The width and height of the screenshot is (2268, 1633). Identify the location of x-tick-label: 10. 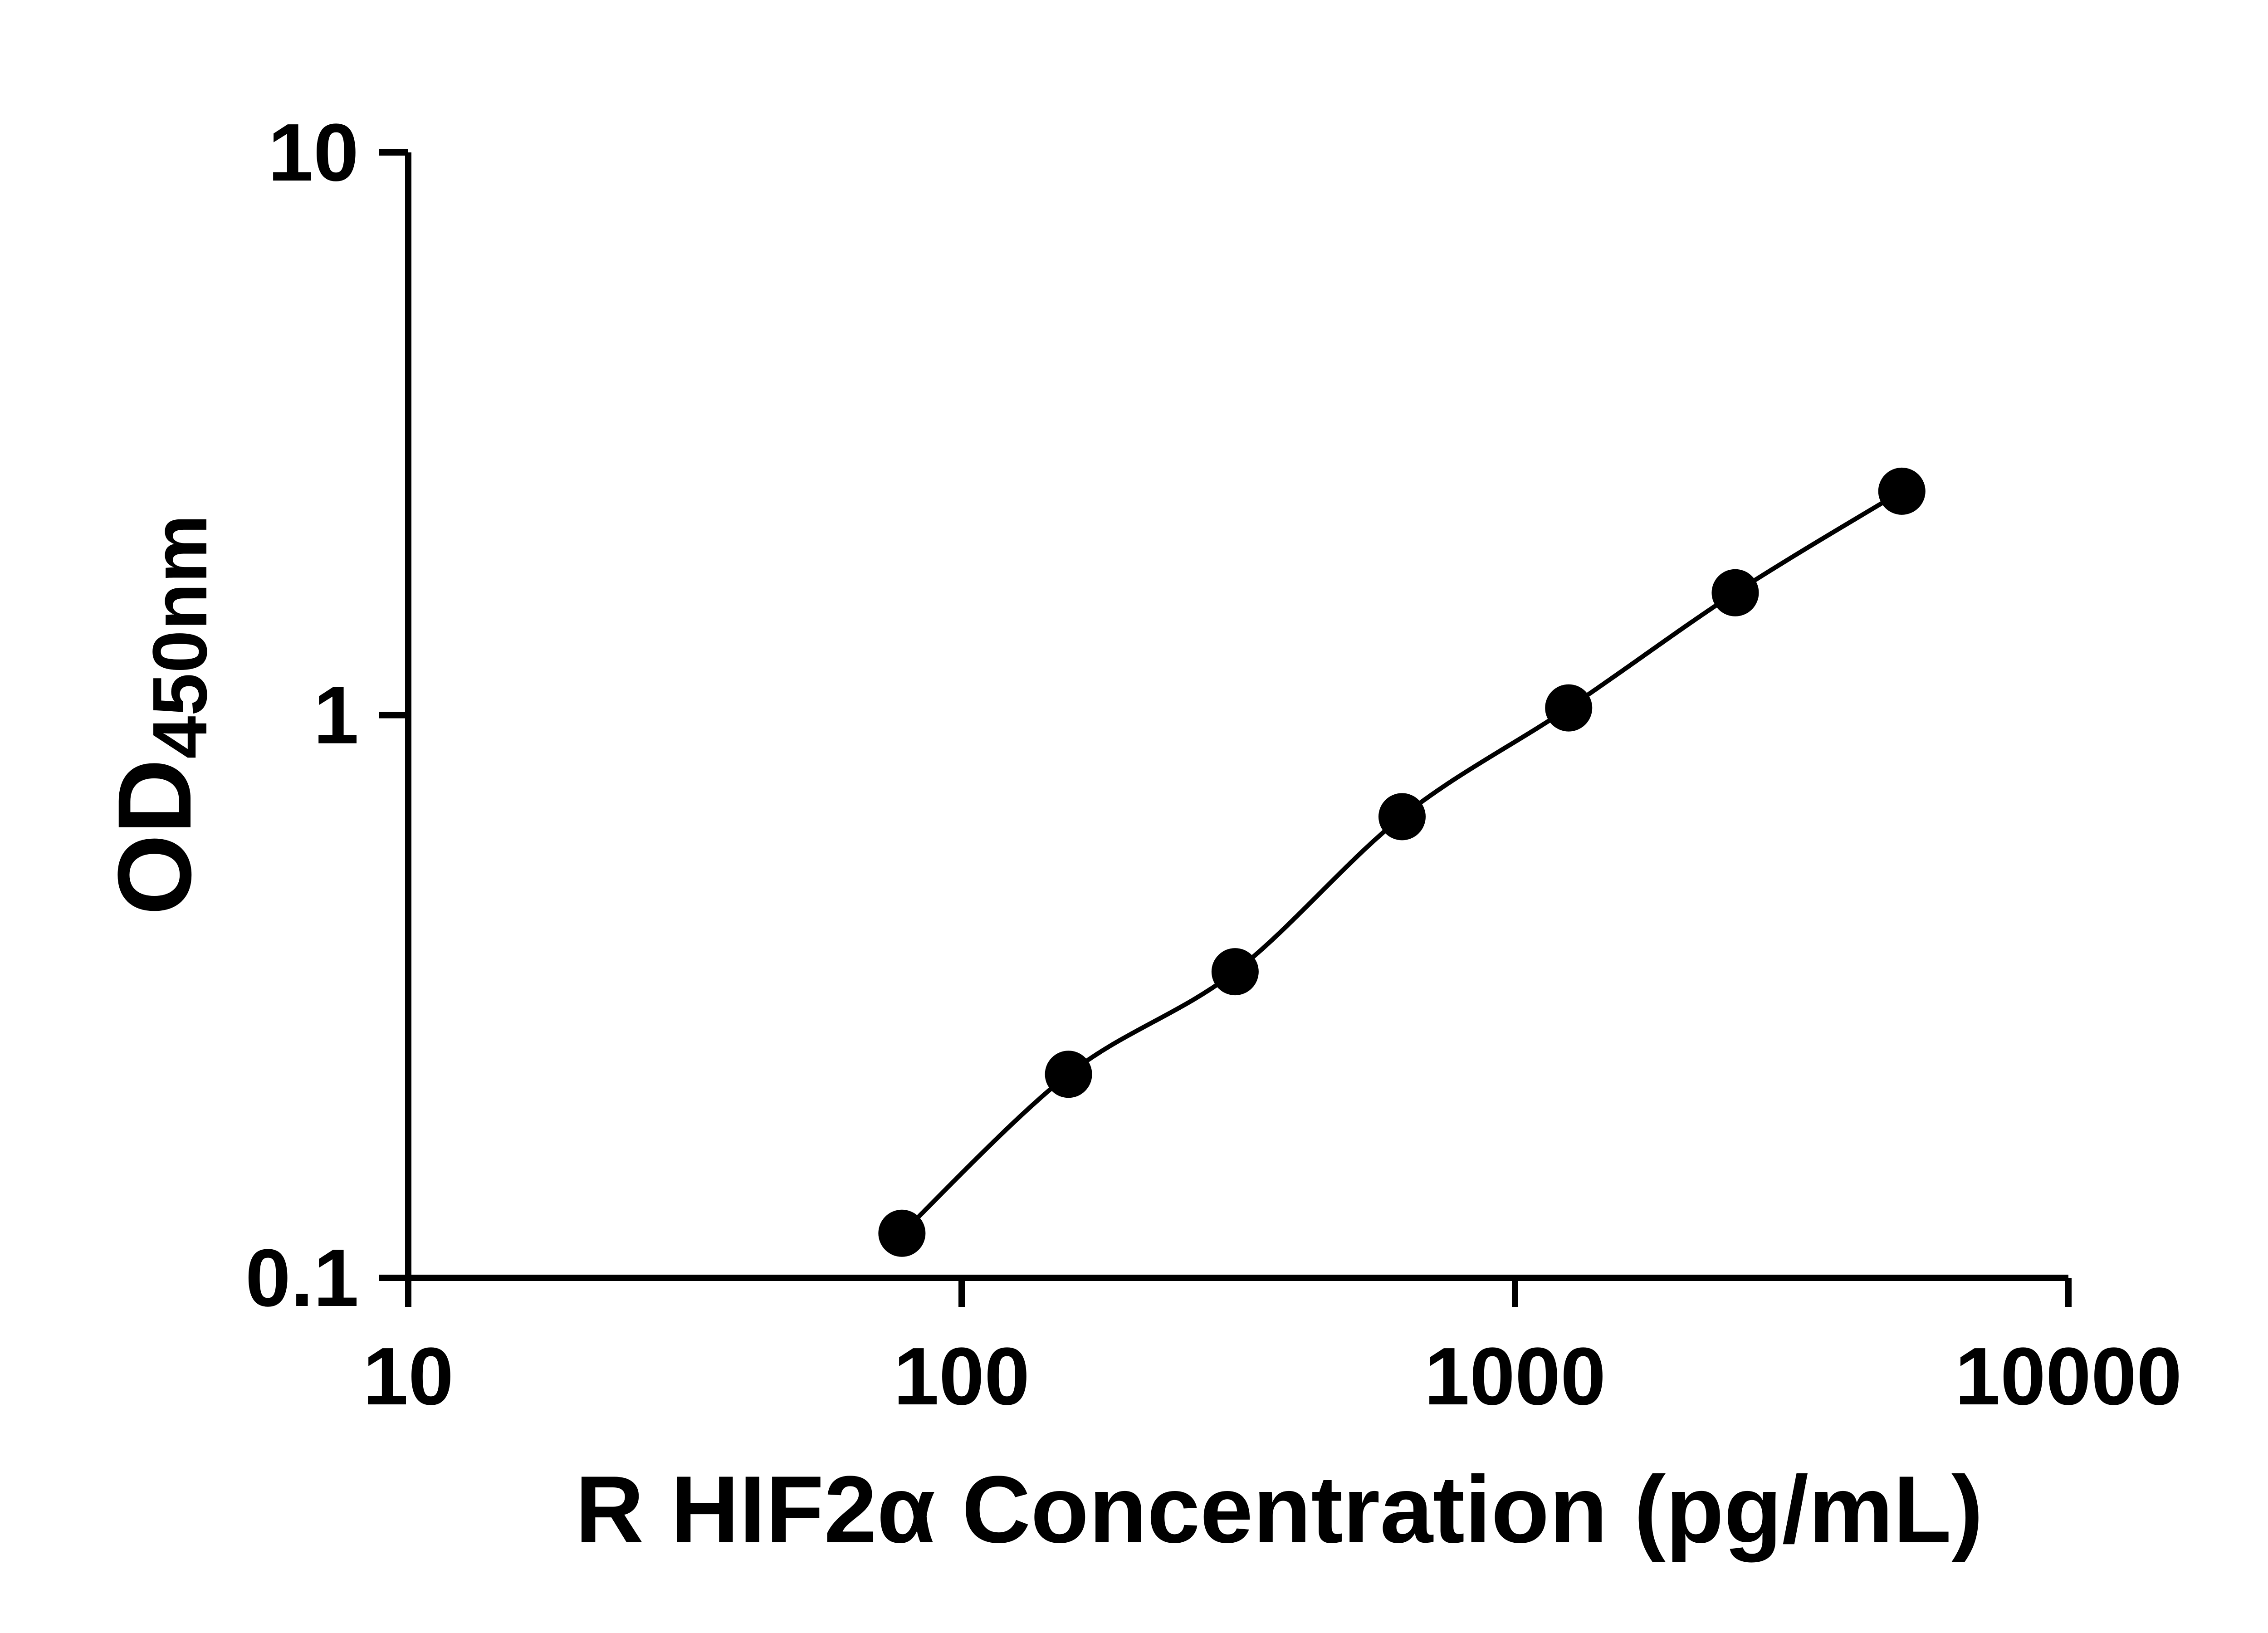
(408, 1376).